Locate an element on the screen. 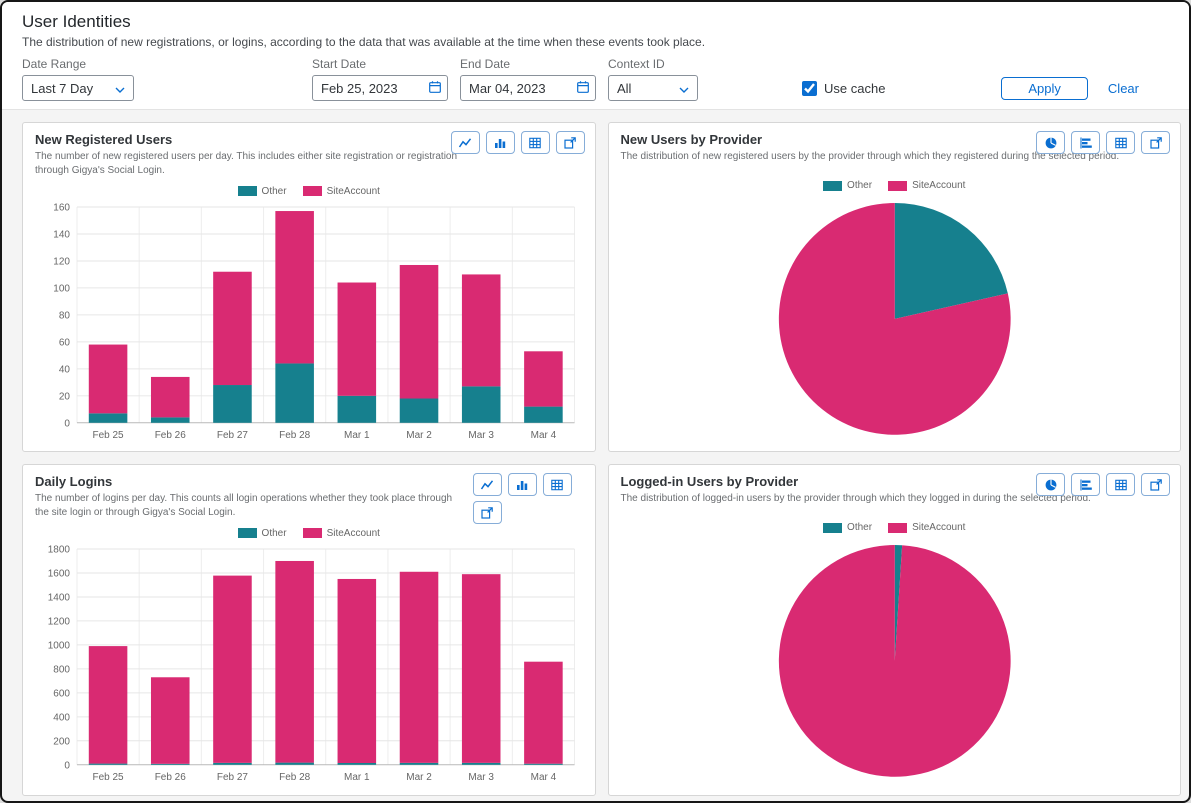  end-date-input is located at coordinates (530, 88).